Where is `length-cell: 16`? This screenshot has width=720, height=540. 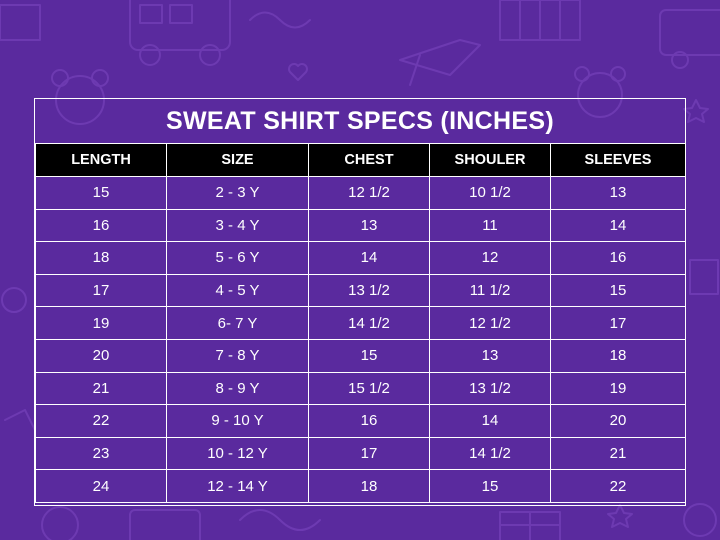 length-cell: 16 is located at coordinates (101, 225).